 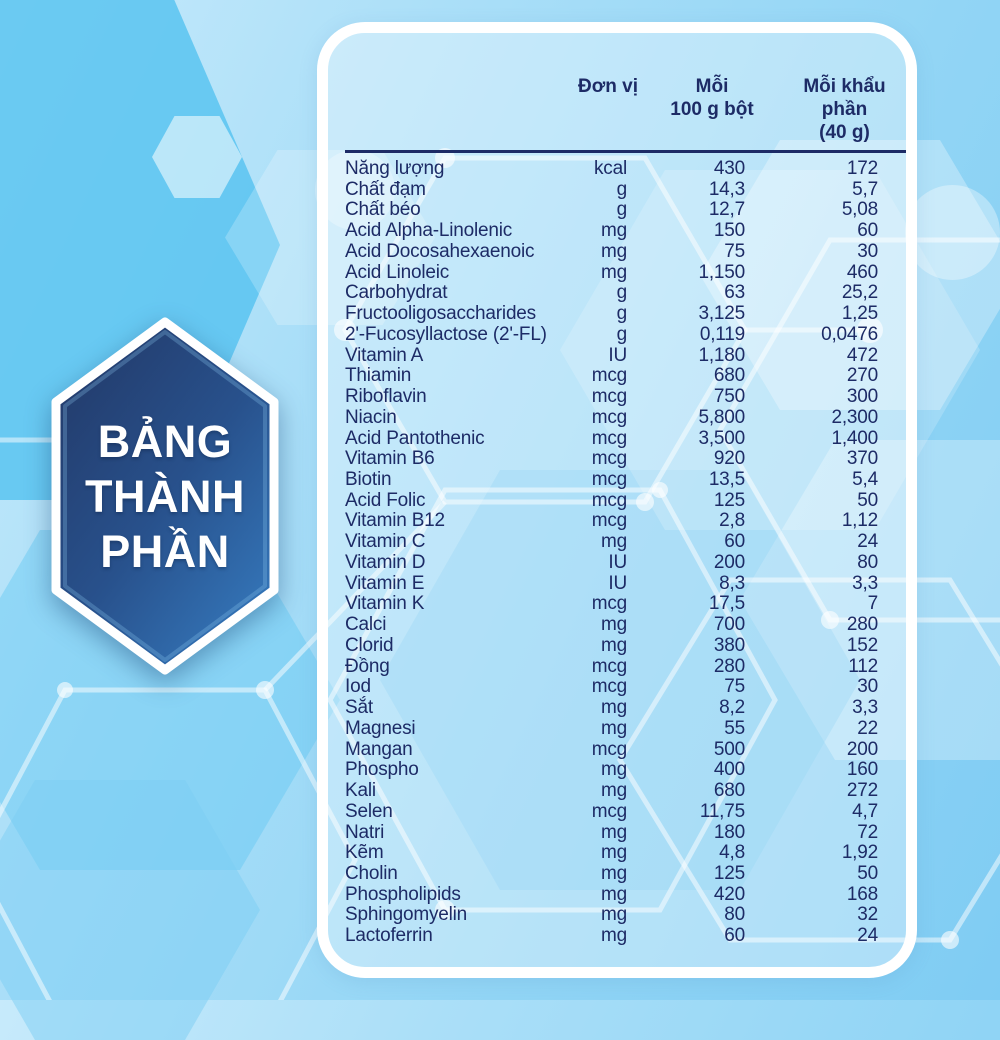 I want to click on header-per-100g: Mỗi 100 g bột, so click(x=712, y=98).